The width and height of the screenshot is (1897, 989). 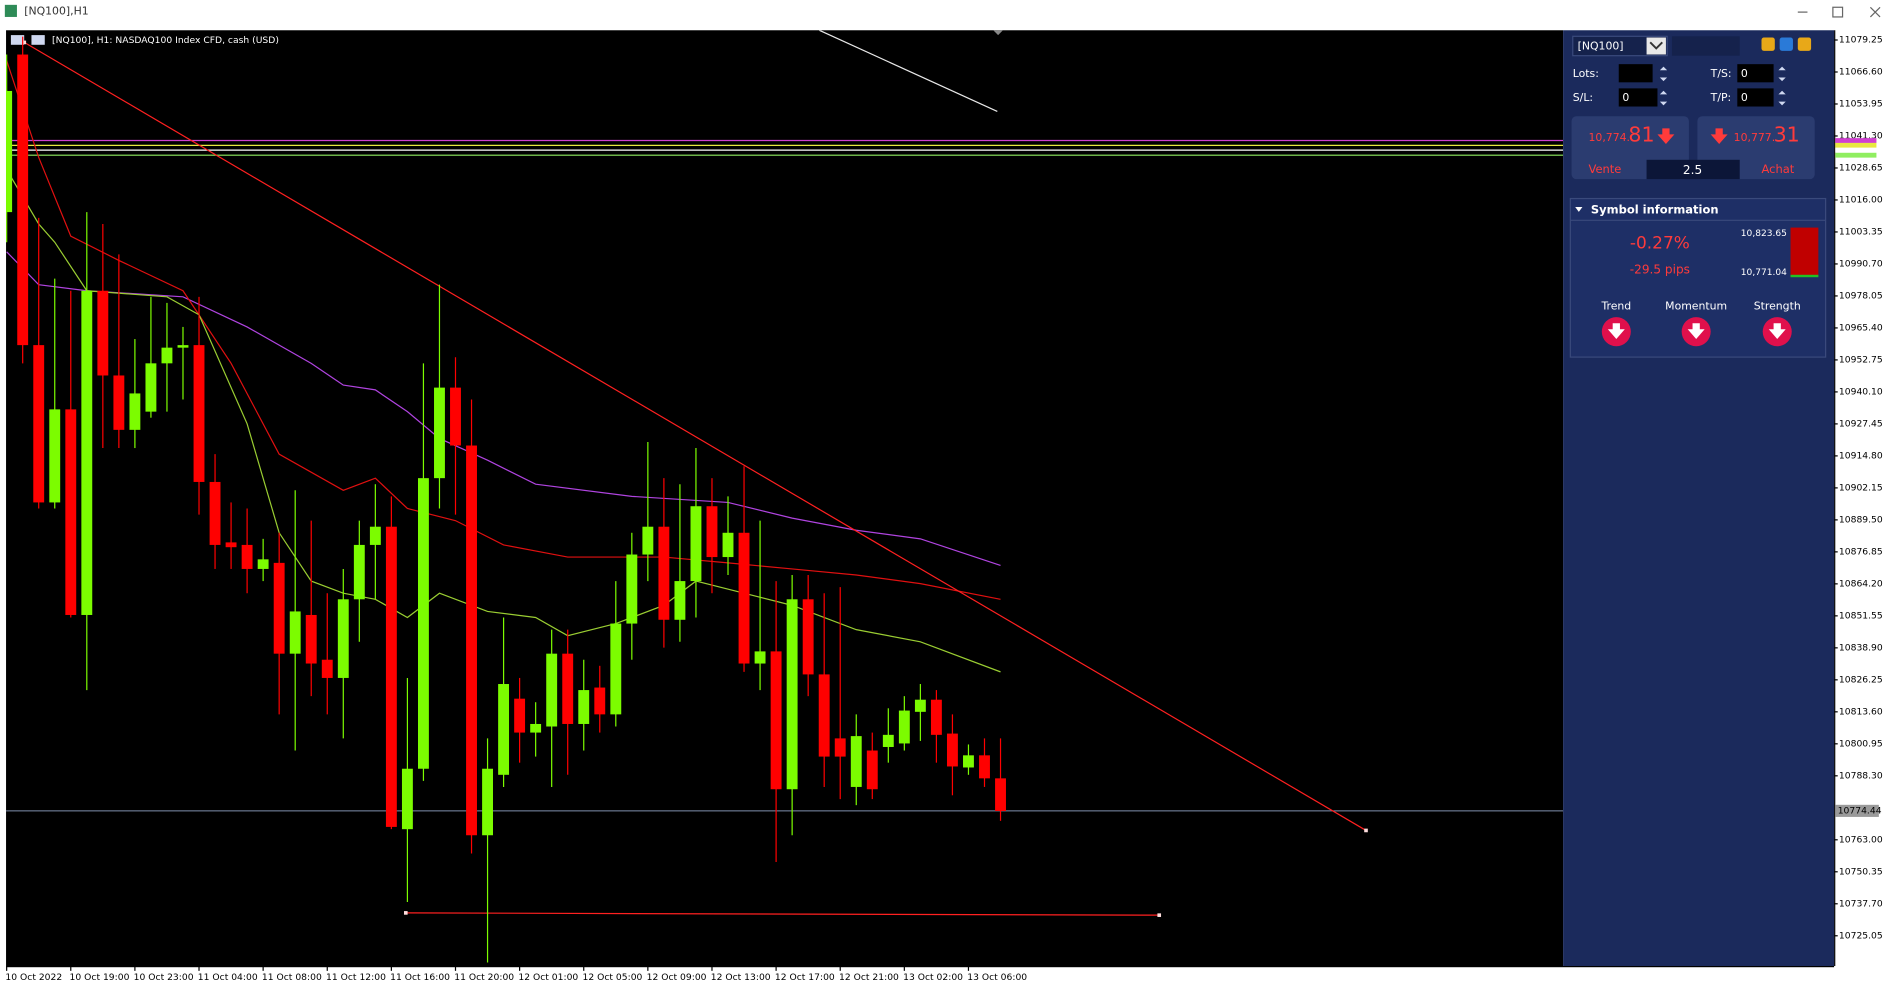 I want to click on x-tick-label: 12 Oct 13:00, so click(x=741, y=977).